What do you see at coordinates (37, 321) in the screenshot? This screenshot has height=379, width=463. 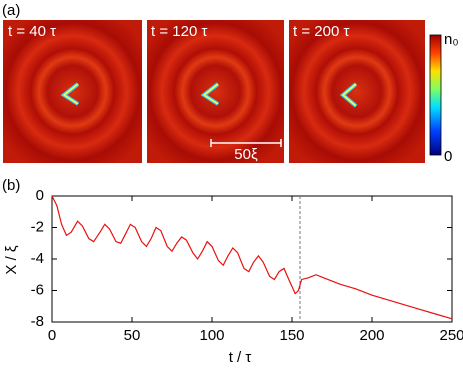 I see `y-tick-label: -8` at bounding box center [37, 321].